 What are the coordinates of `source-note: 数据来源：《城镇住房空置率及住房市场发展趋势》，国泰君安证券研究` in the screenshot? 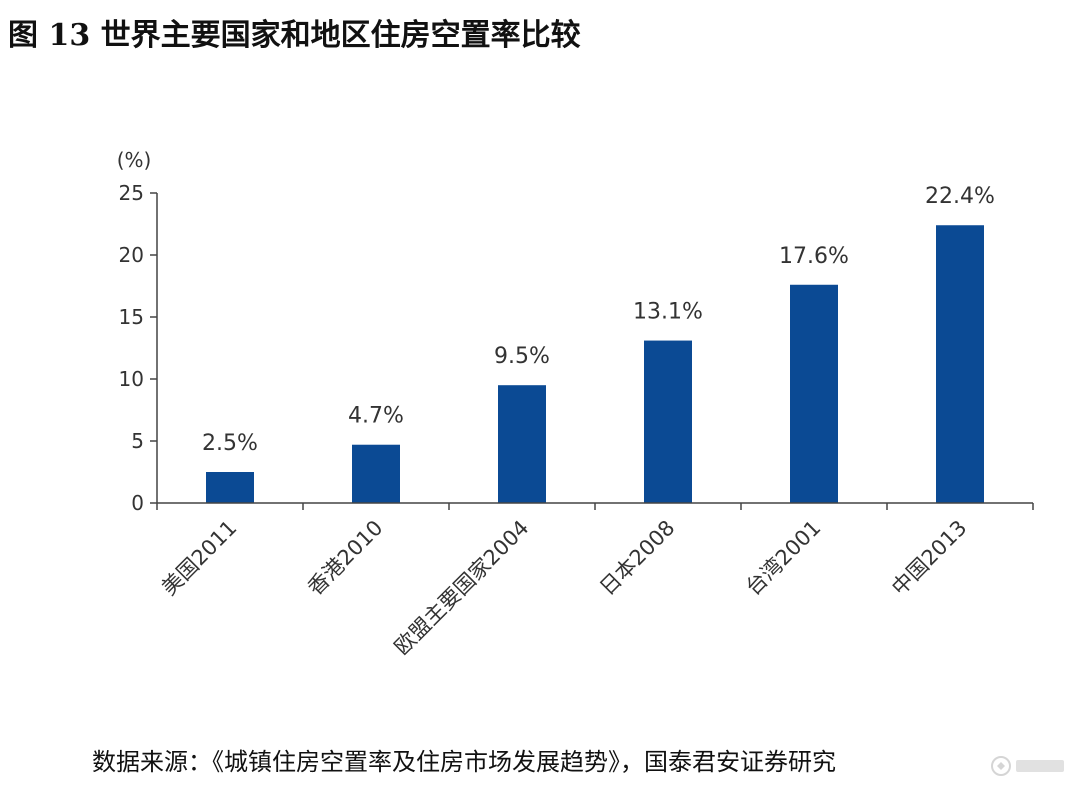 It's located at (464, 762).